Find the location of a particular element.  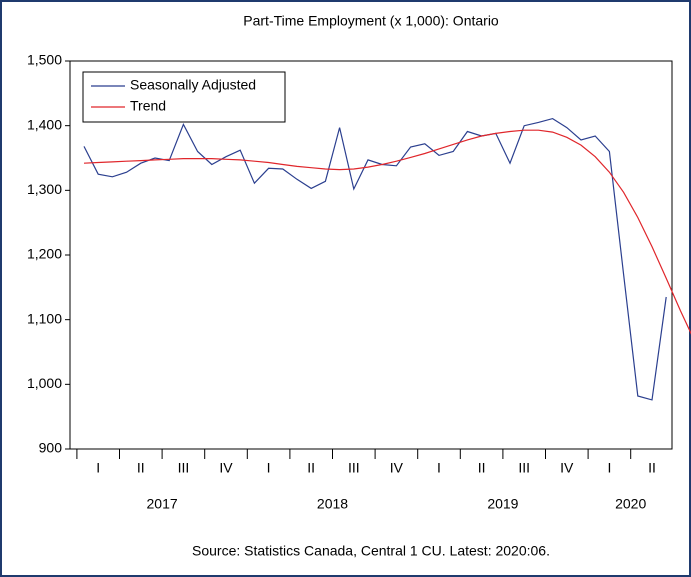

legend-label: Trend is located at coordinates (148, 106).